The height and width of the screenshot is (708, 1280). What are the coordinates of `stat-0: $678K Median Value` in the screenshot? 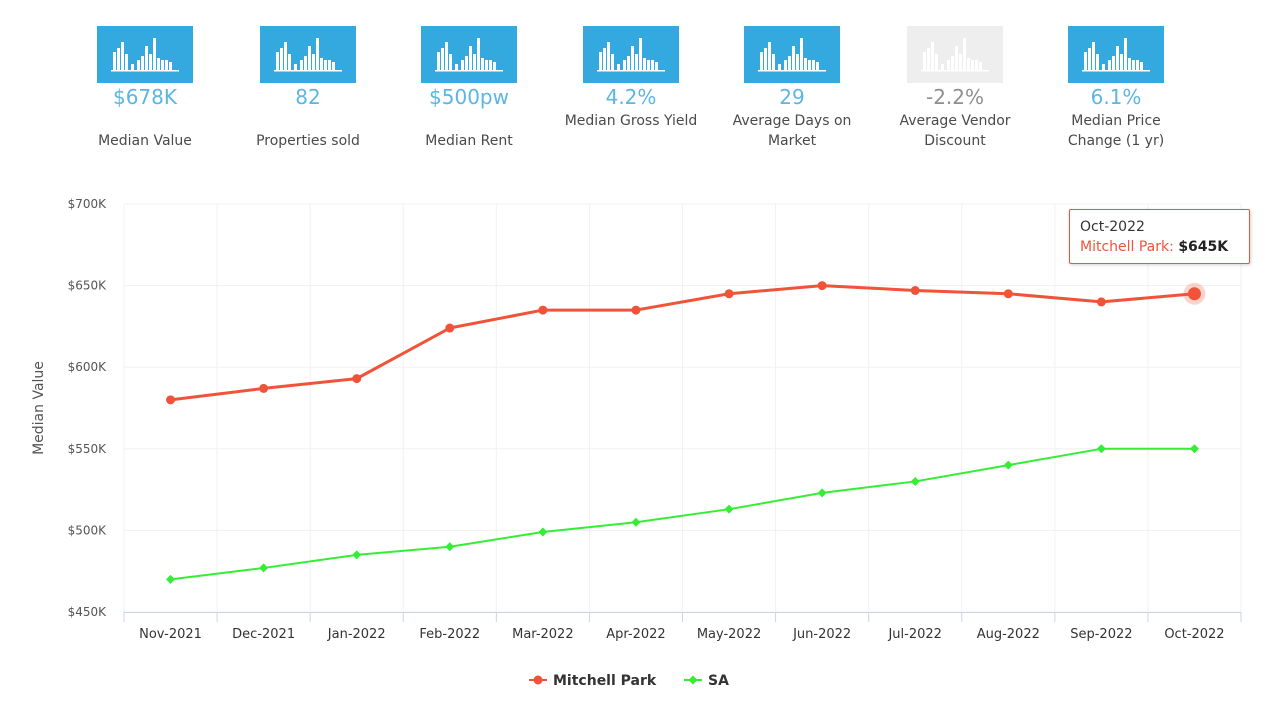 It's located at (145, 88).